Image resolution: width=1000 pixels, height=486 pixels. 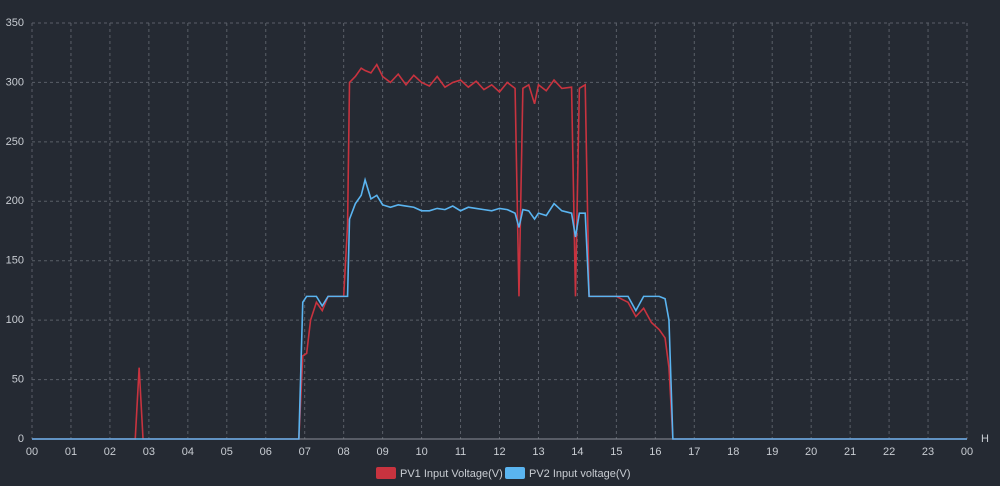 What do you see at coordinates (499, 452) in the screenshot?
I see `x-tick-label: 12` at bounding box center [499, 452].